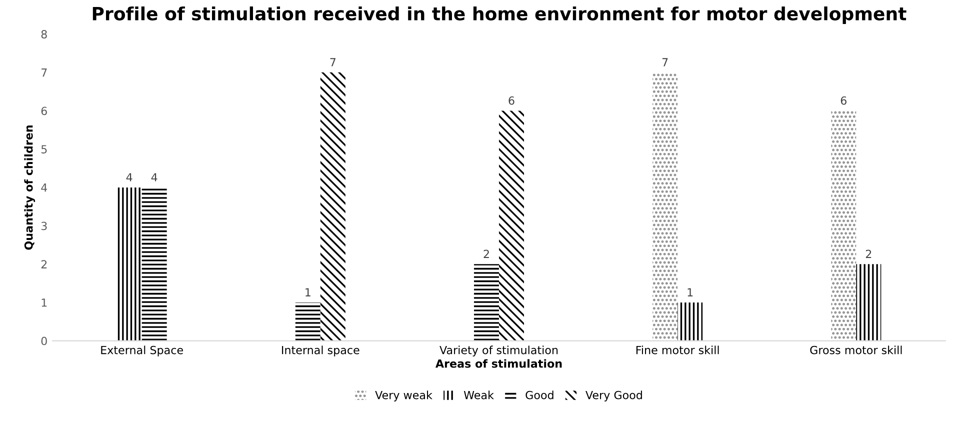 The height and width of the screenshot is (426, 955). What do you see at coordinates (540, 395) in the screenshot?
I see `legend-label: Good` at bounding box center [540, 395].